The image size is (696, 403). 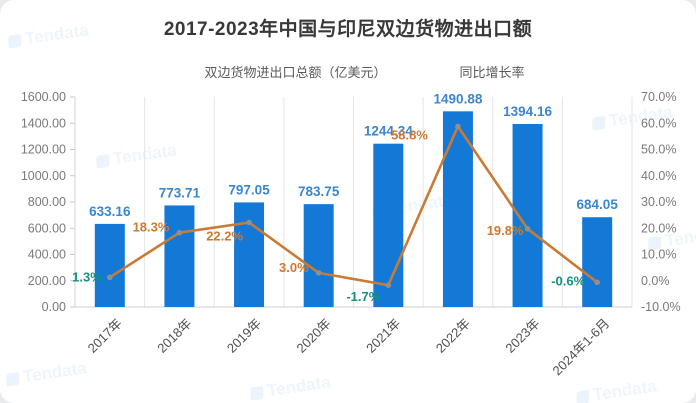 I want to click on legend-item-line-series: 同比增长率, so click(x=473, y=71).